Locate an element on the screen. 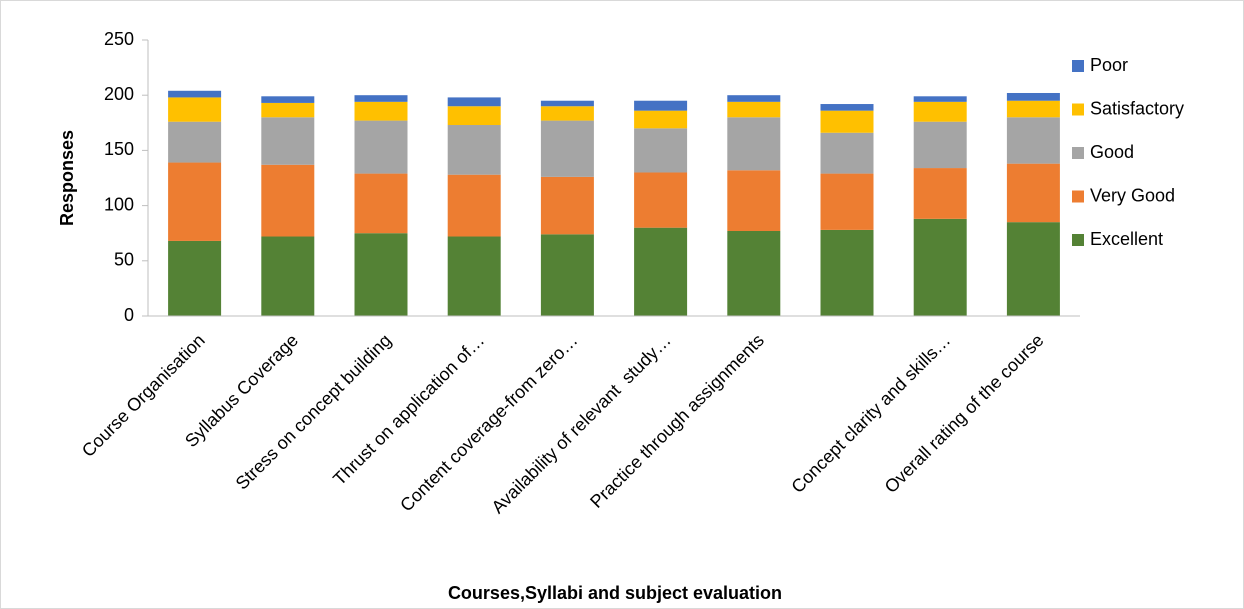 This screenshot has height=609, width=1244. y-tick-label: 200 is located at coordinates (119, 94).